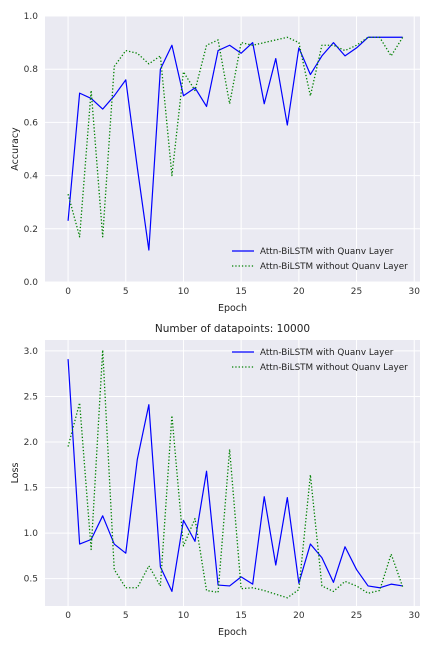 The height and width of the screenshot is (648, 432). I want to click on loss-x-tick-label: 5, so click(126, 616).